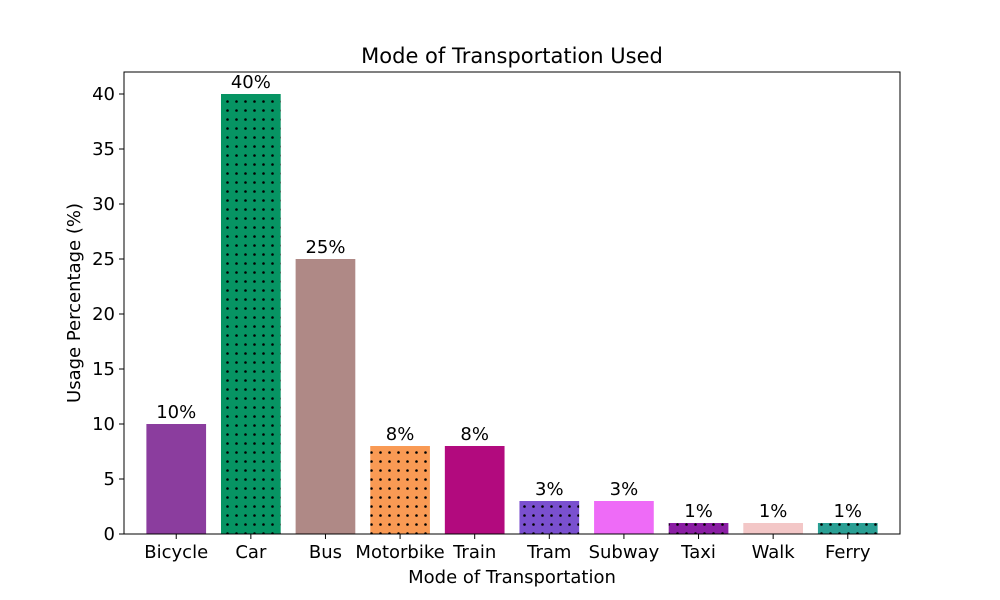 The width and height of the screenshot is (1000, 600). What do you see at coordinates (103, 94) in the screenshot?
I see `y-tick-label: 40` at bounding box center [103, 94].